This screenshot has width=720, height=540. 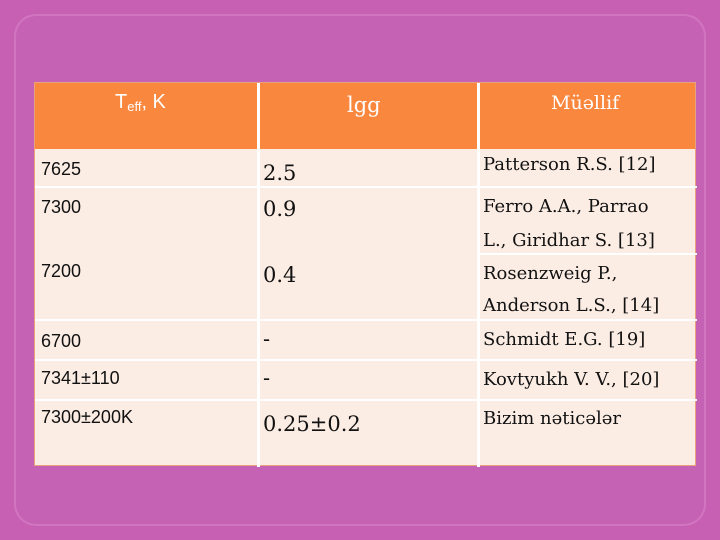 I want to click on teff-cell: 7341±110, so click(x=80, y=378).